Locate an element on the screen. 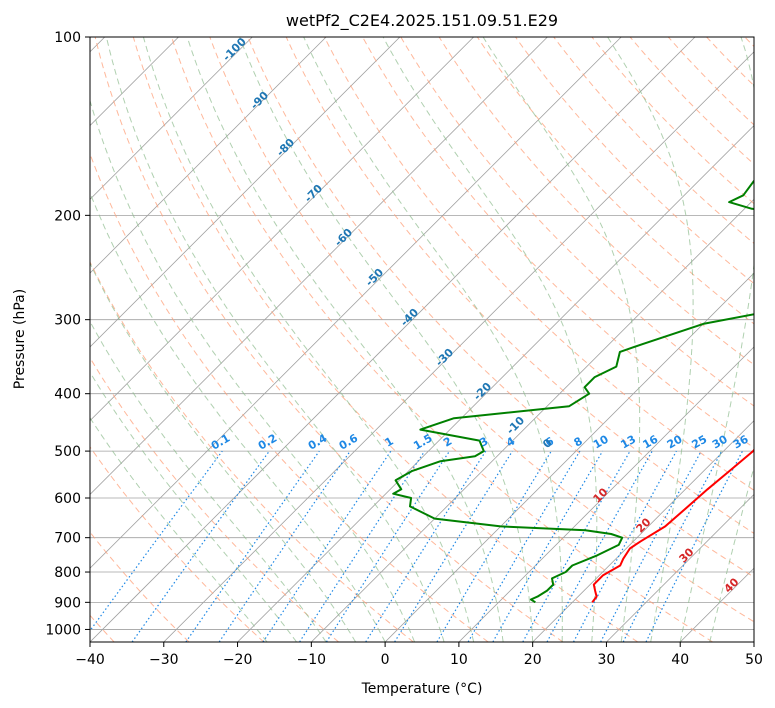 This screenshot has width=775, height=708. x-tick-label: 40 is located at coordinates (680, 660).